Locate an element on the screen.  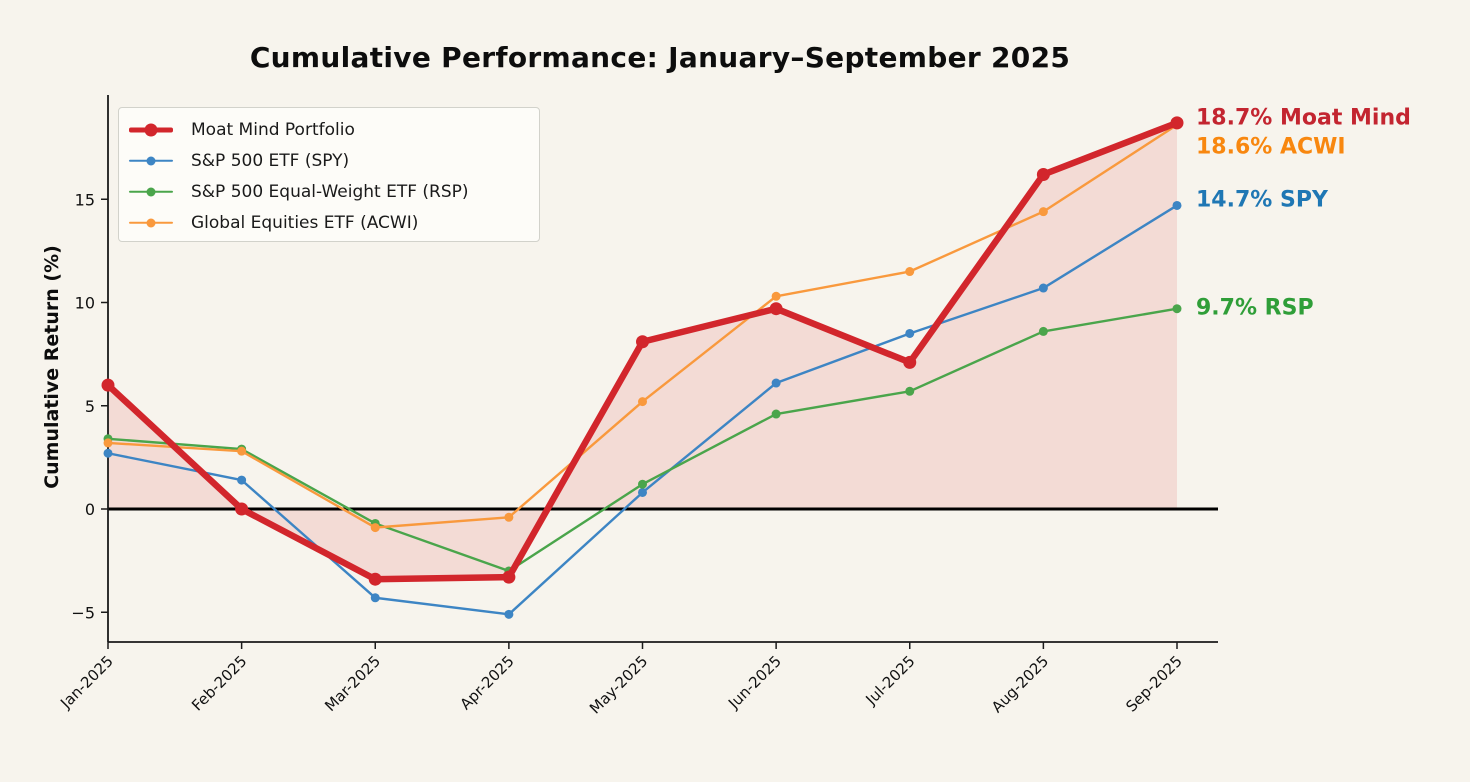
legend-item-moat-mind: Moat Mind Portfolio is located at coordinates (334, 129).